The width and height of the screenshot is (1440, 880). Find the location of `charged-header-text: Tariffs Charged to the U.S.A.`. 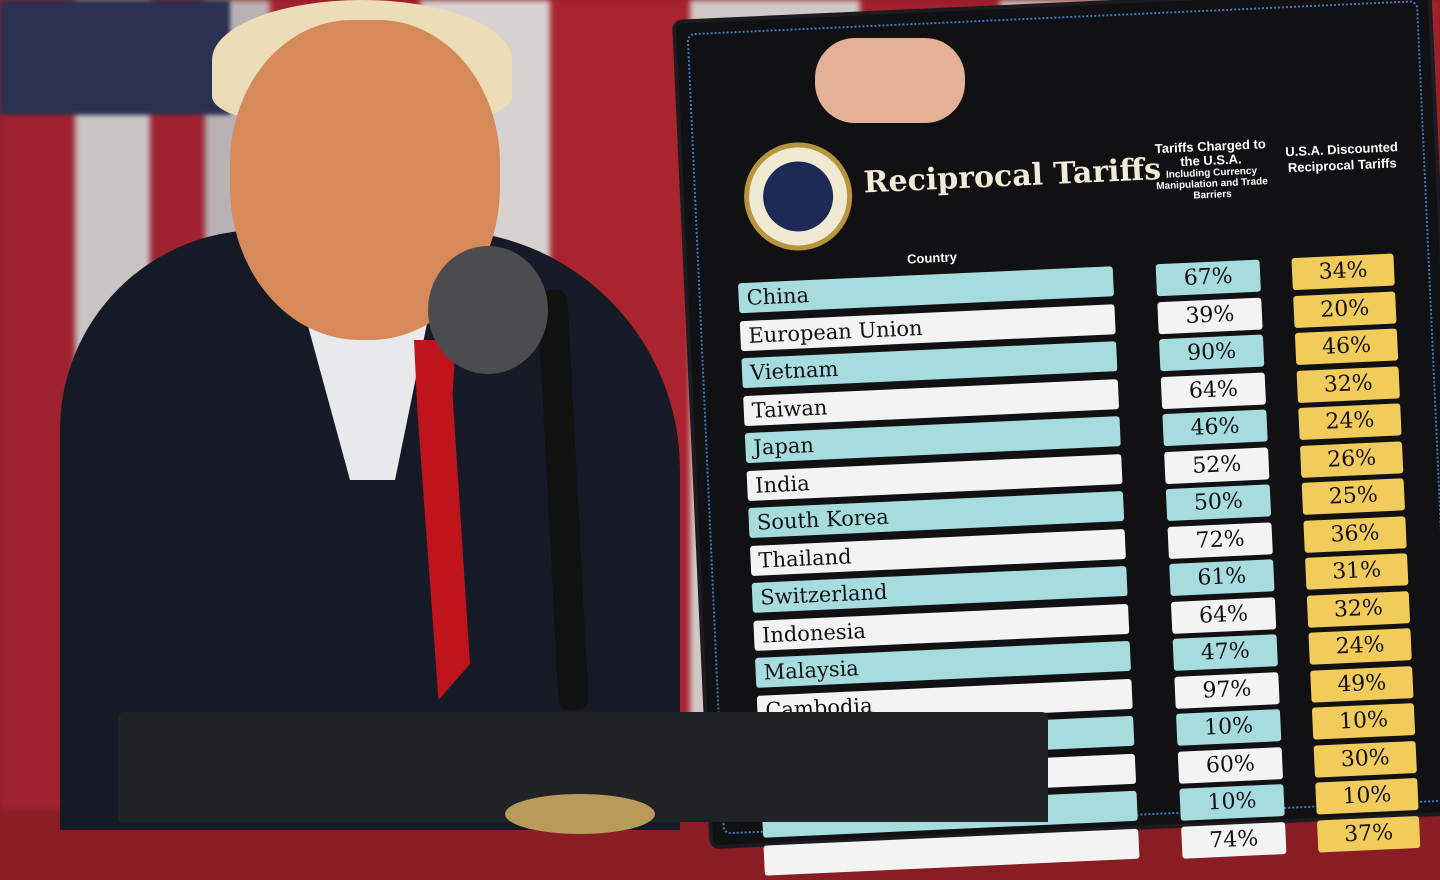

charged-header-text: Tariffs Charged to the U.S.A. is located at coordinates (1210, 153).